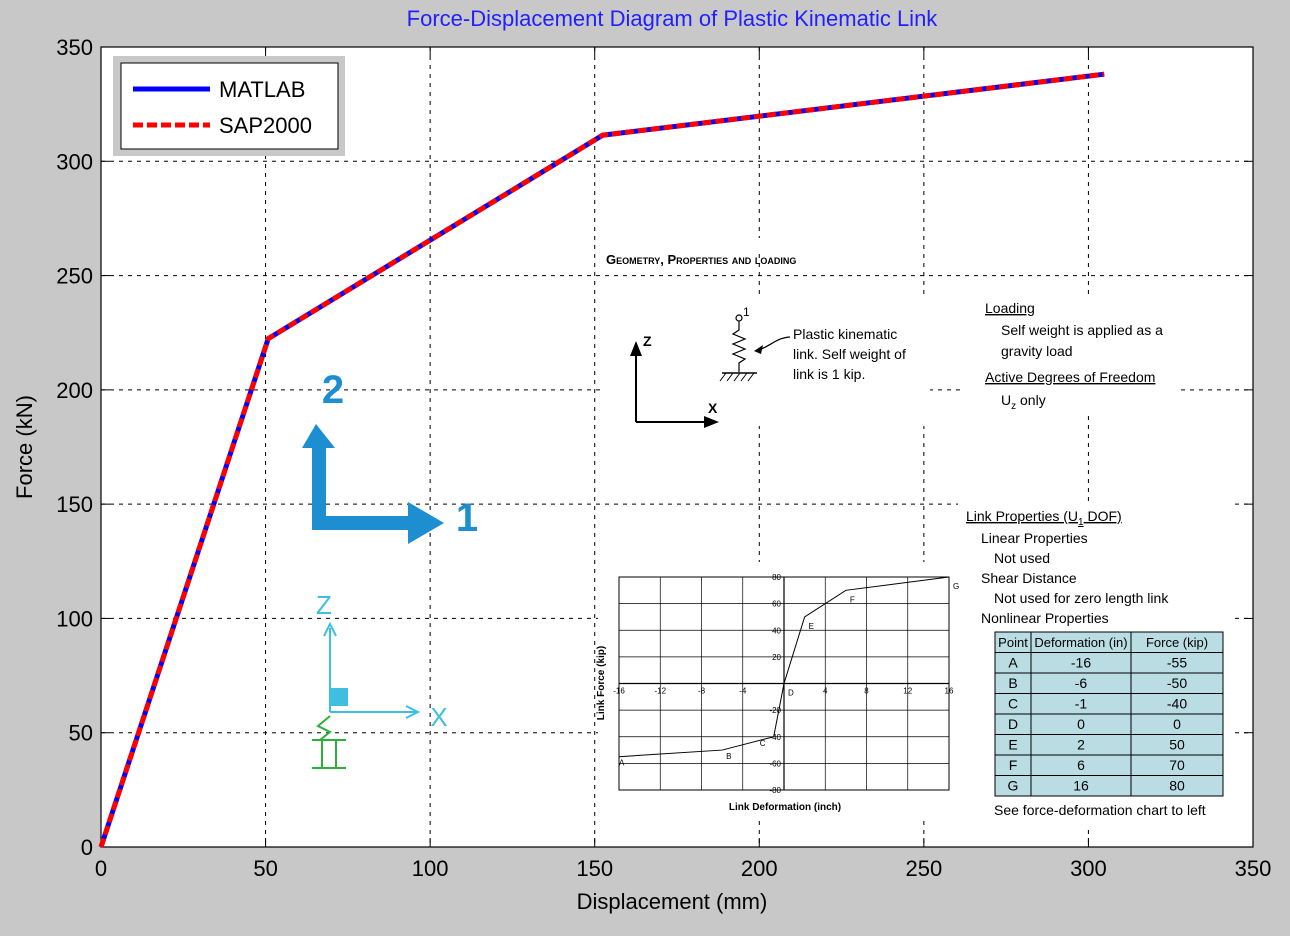  I want to click on mini-y-tick-label: 60, so click(776, 604).